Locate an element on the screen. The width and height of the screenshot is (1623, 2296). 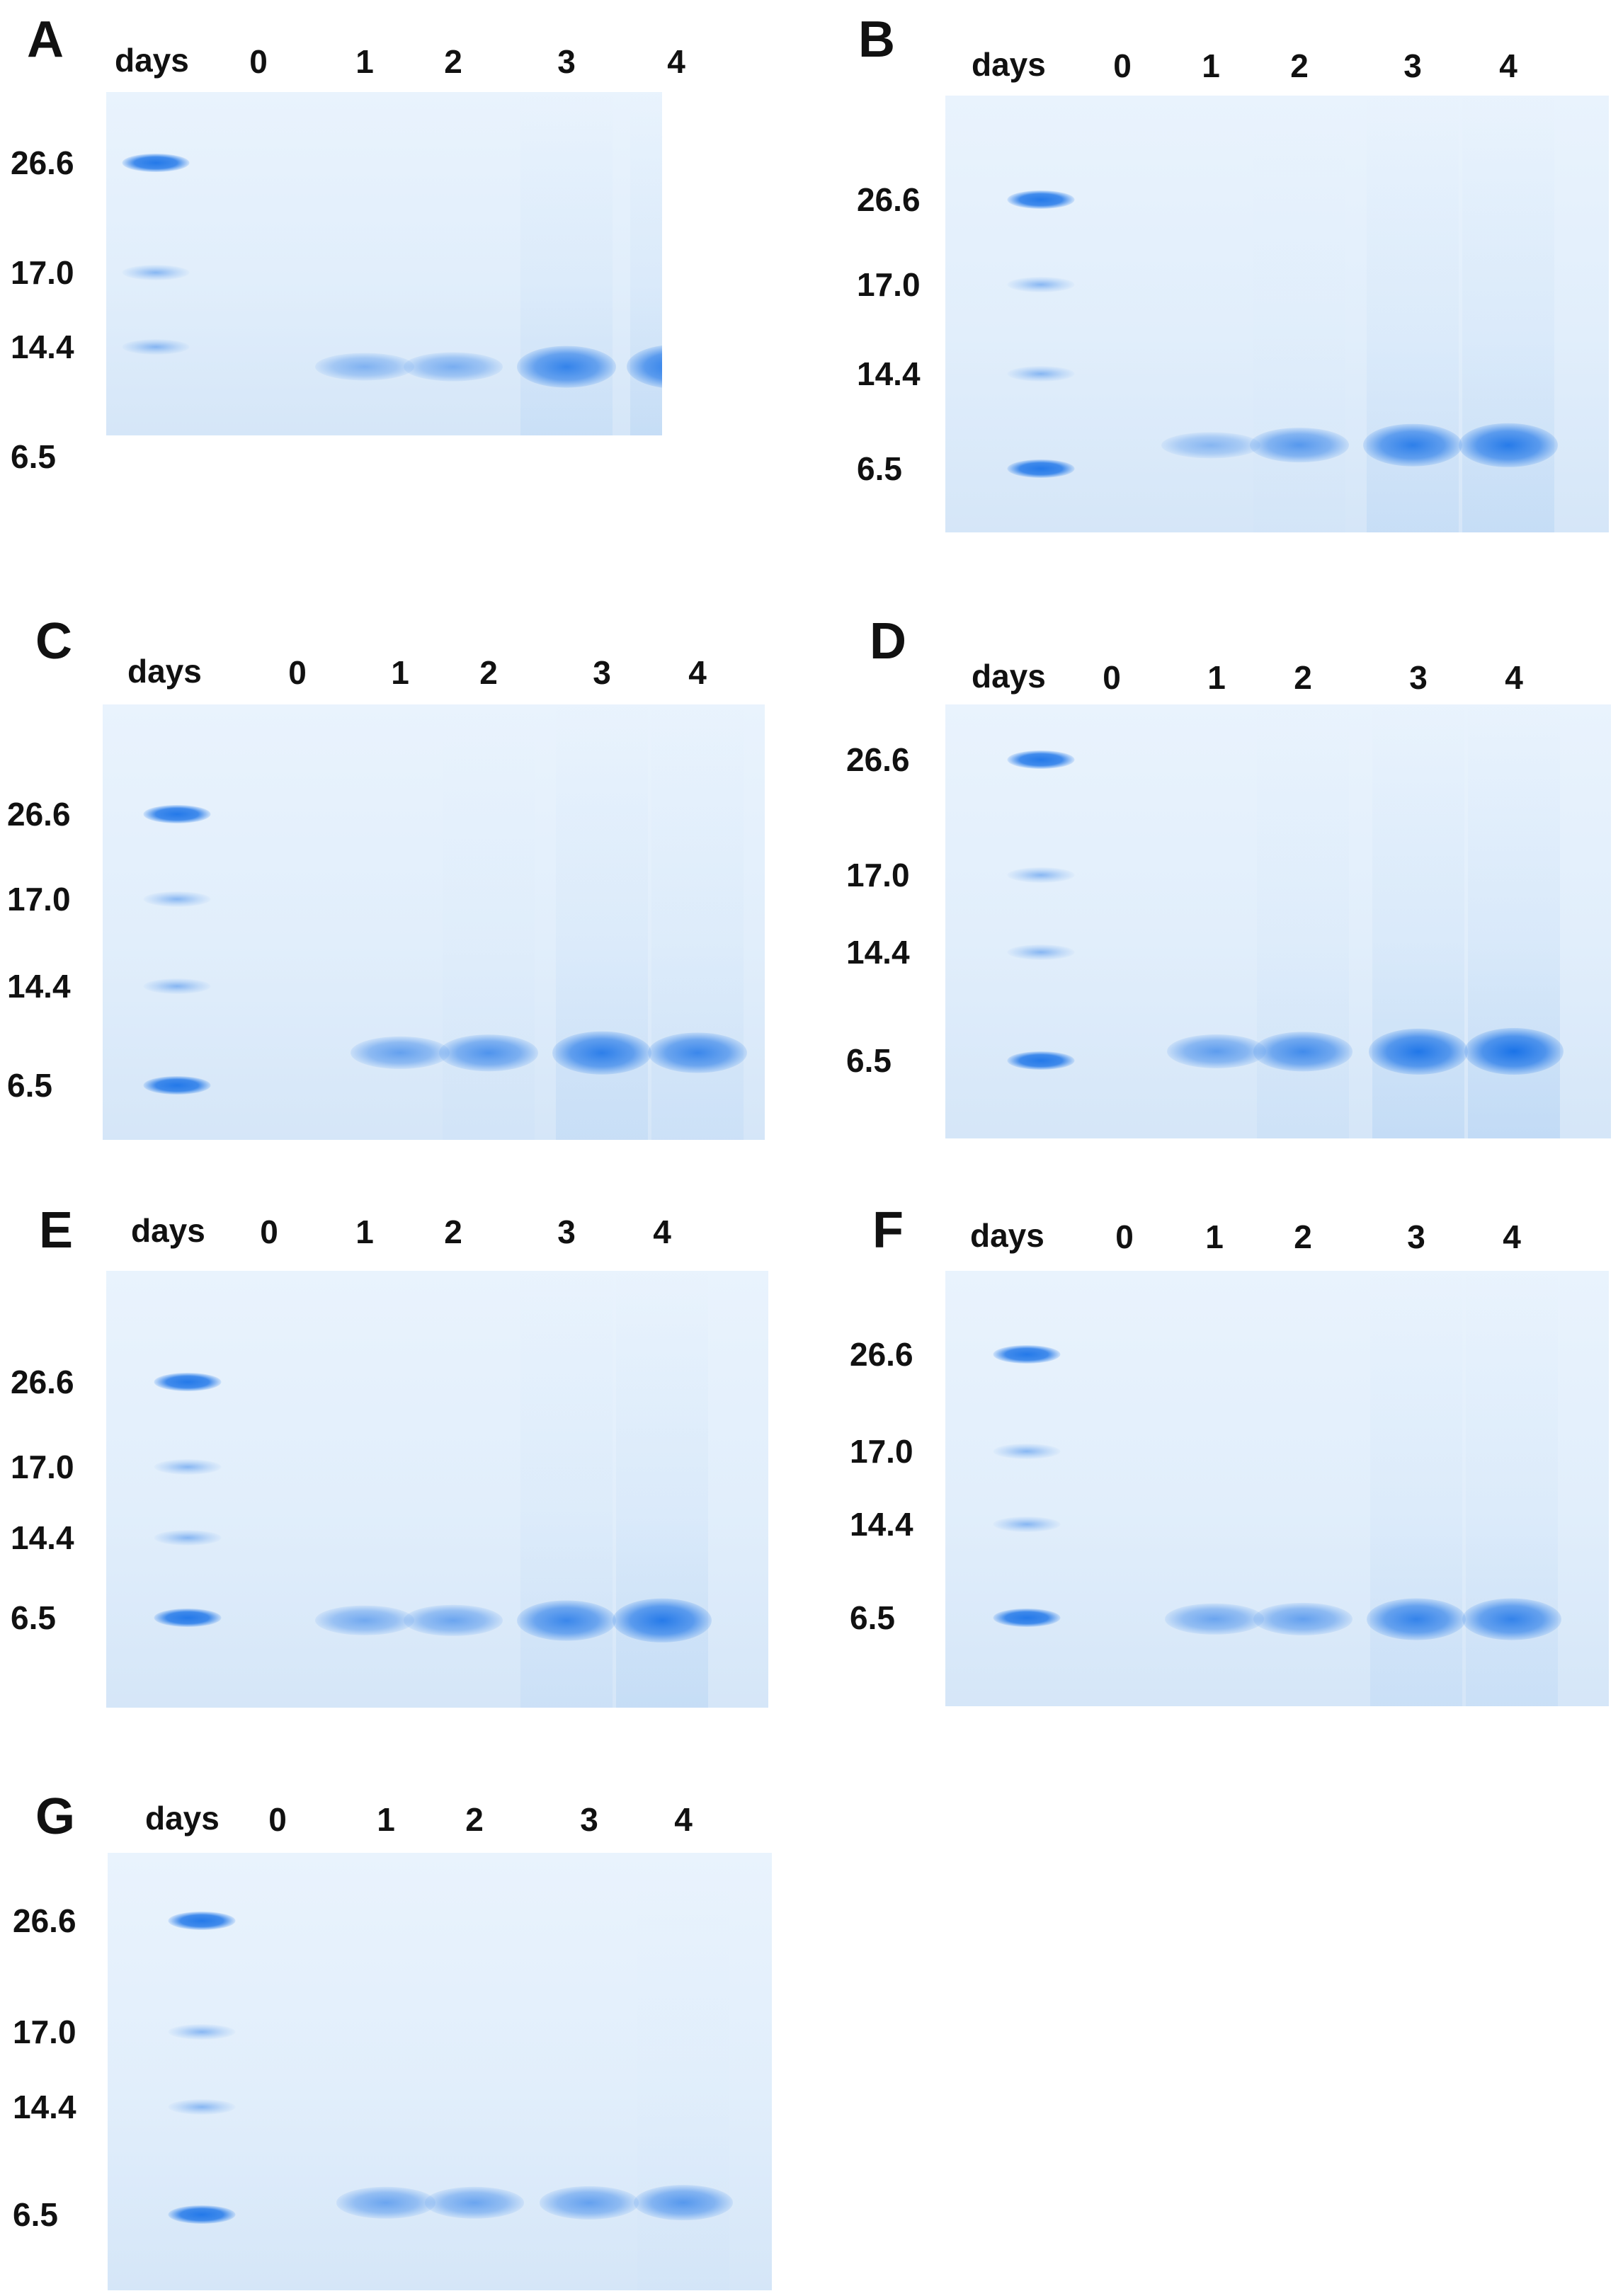
panel-letter: E is located at coordinates (56, 1230).